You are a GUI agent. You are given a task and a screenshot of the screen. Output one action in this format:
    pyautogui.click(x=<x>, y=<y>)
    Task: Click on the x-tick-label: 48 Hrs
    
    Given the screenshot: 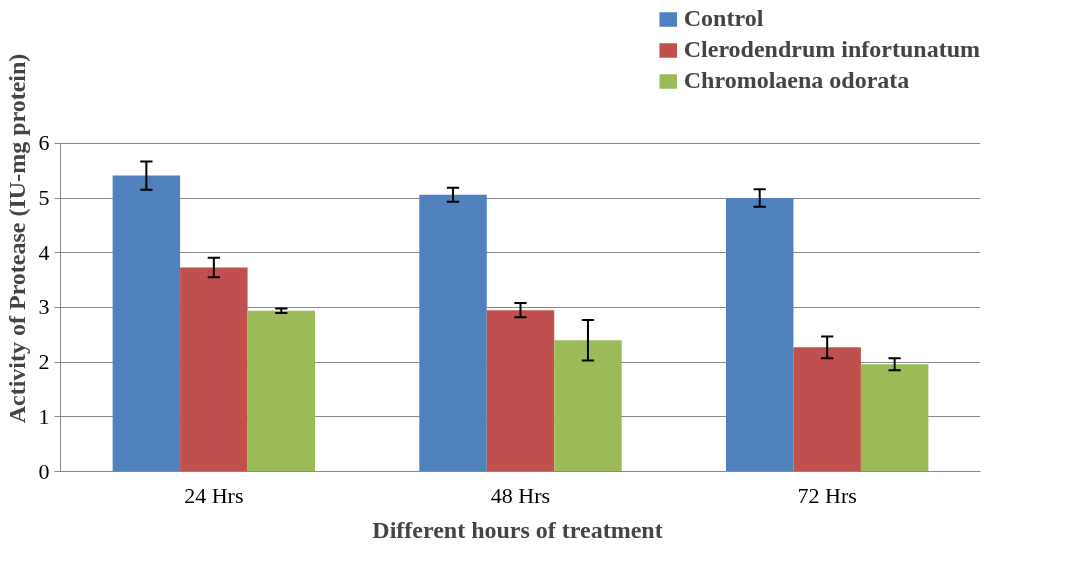 What is the action you would take?
    pyautogui.click(x=520, y=495)
    